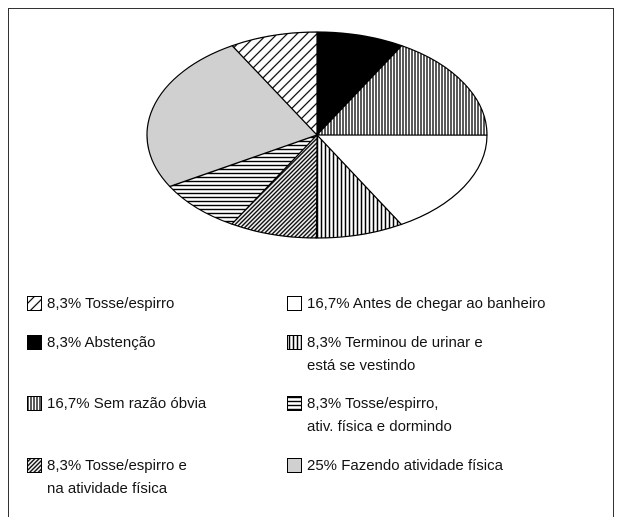 Image resolution: width=622 pixels, height=517 pixels. What do you see at coordinates (101, 342) in the screenshot?
I see `legend-label: 8,3% Abstenção` at bounding box center [101, 342].